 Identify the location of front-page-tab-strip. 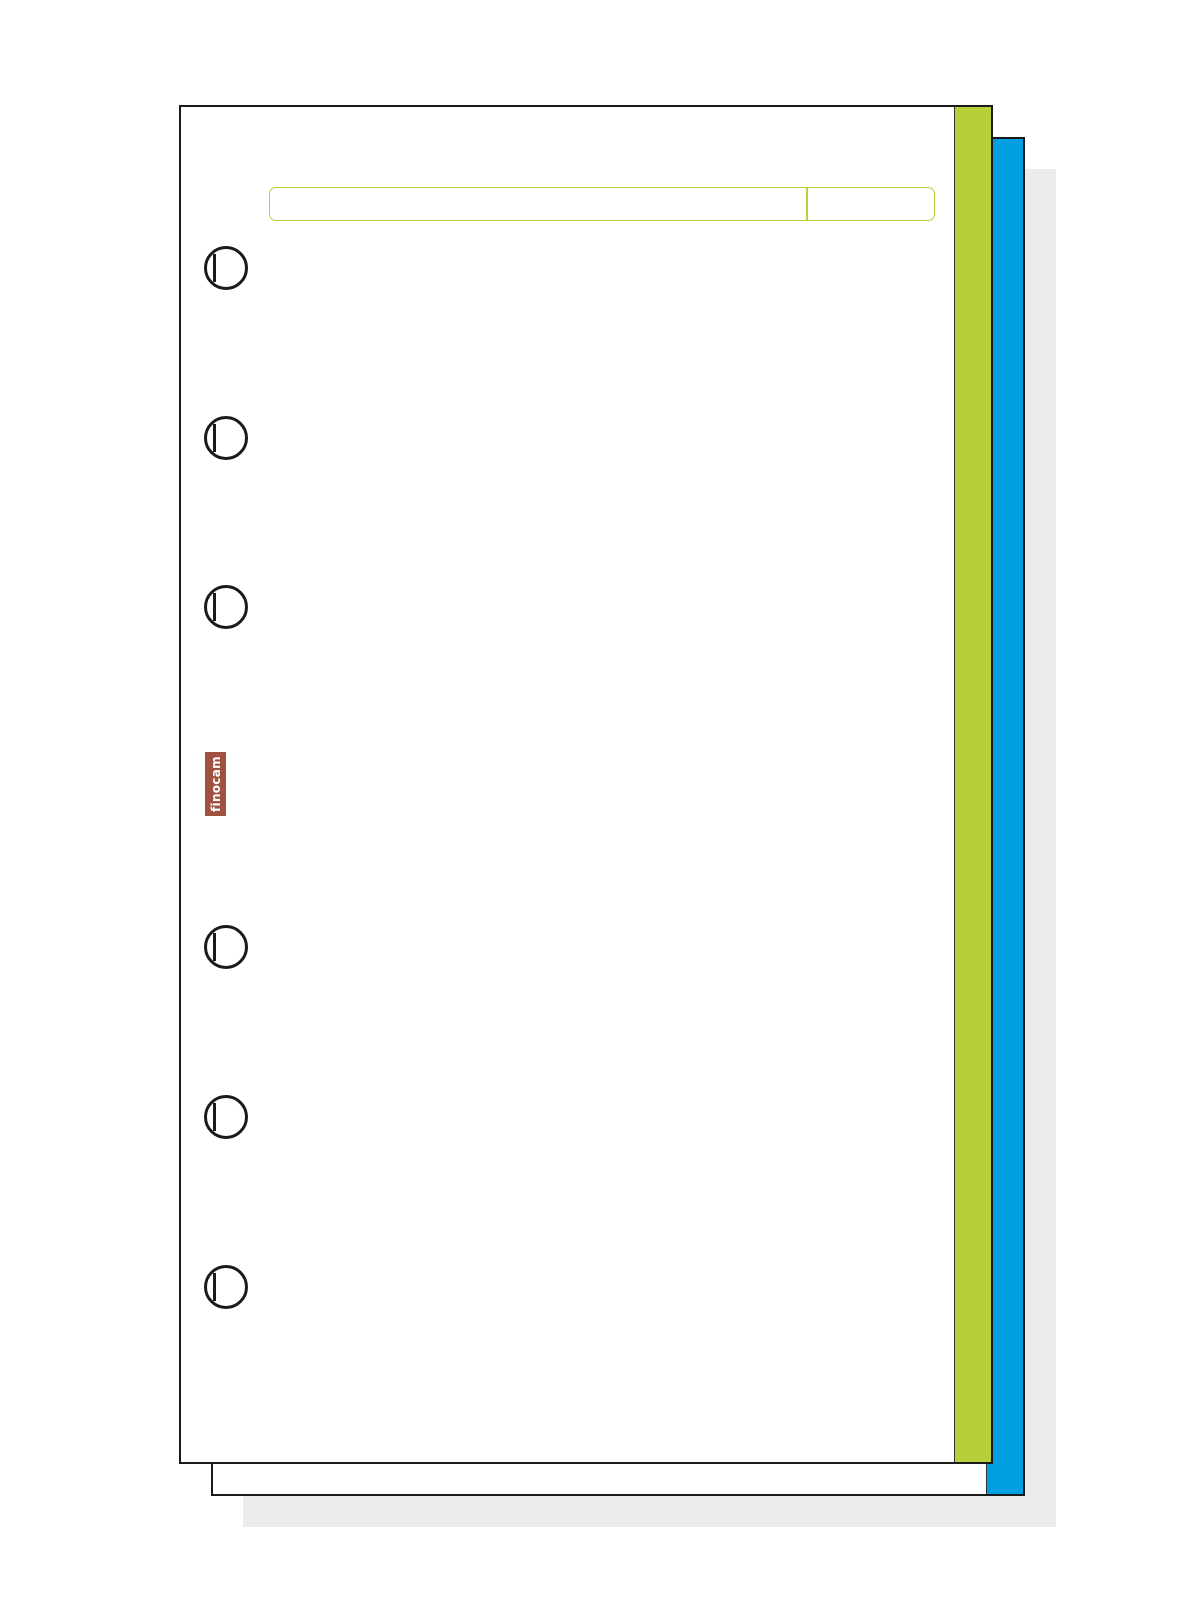
(972, 784).